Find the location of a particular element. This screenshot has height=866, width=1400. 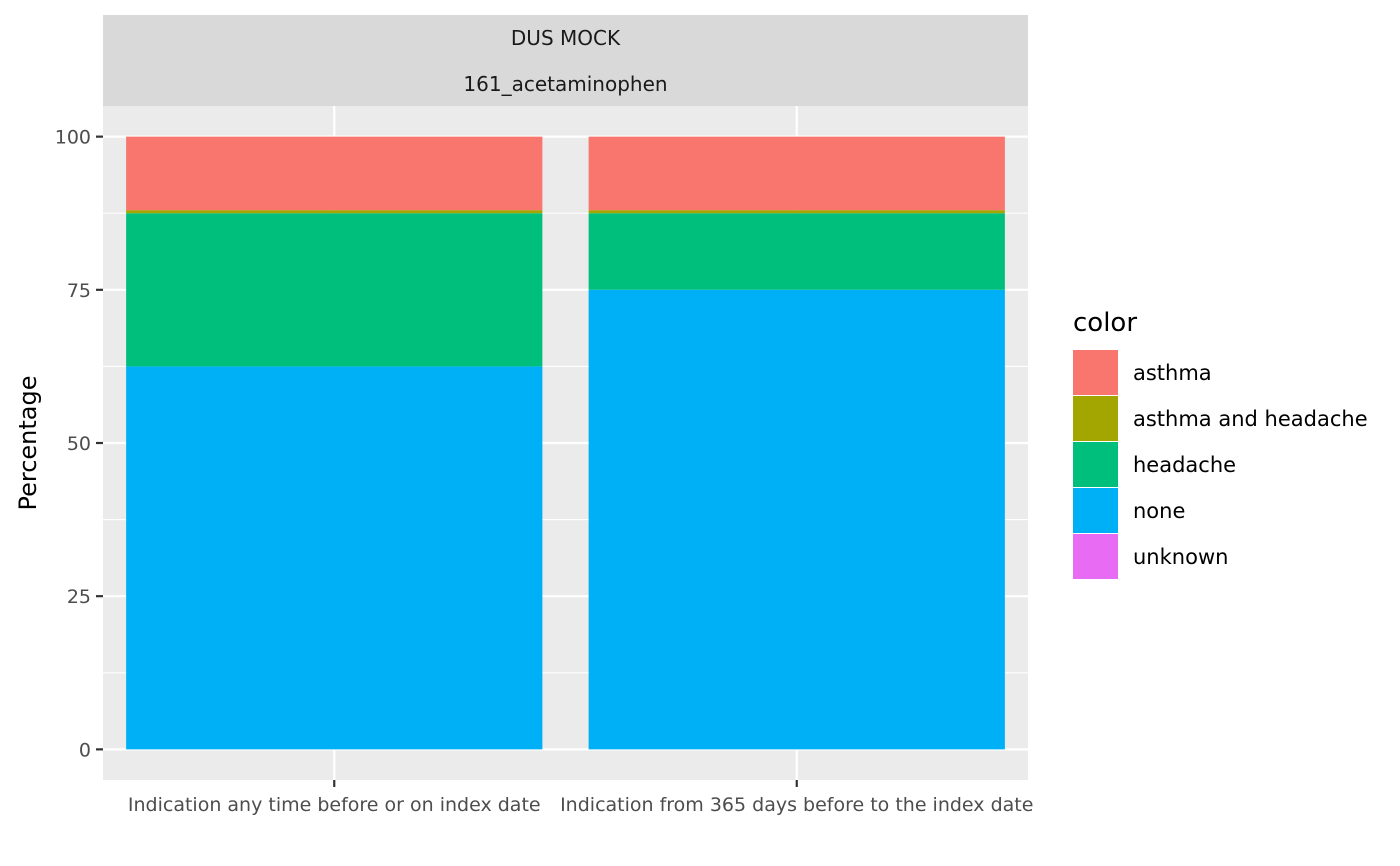

facet-strip-label-2: 161_acetaminophen is located at coordinates (565, 84).